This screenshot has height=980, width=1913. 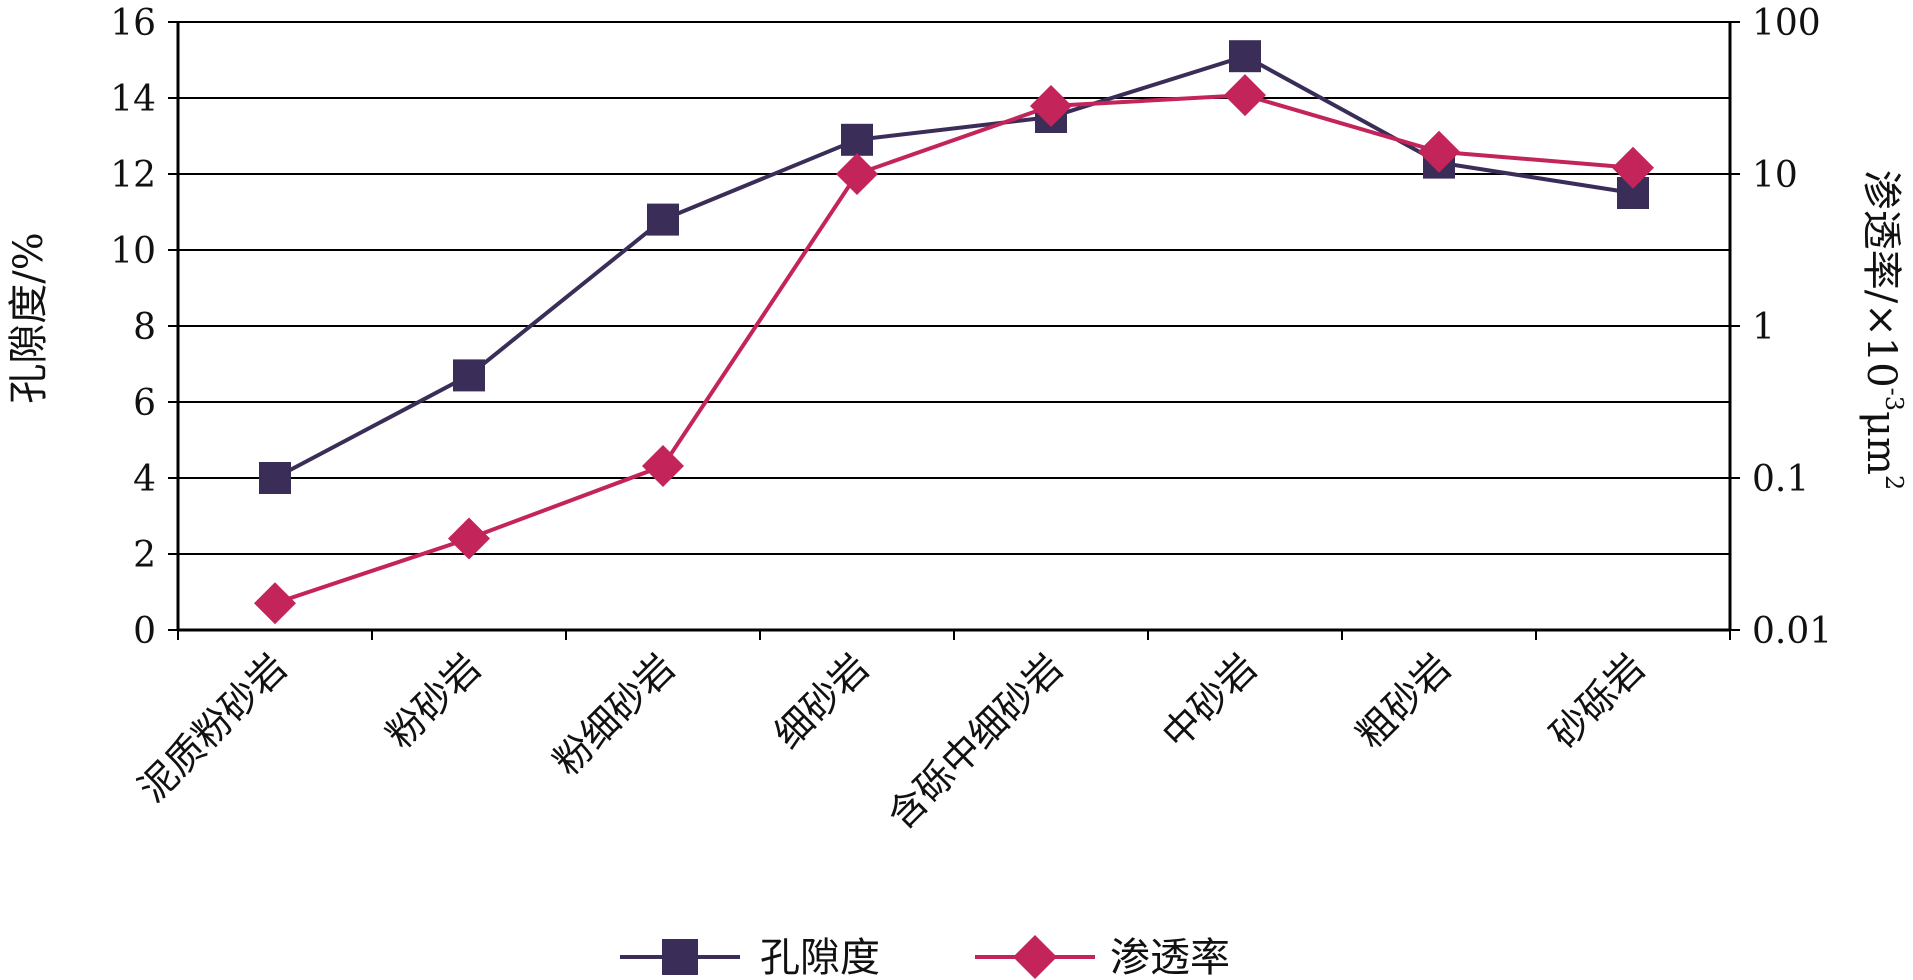 I want to click on svg-text: 渗透率/×10-3μm2, so click(x=1883, y=330).